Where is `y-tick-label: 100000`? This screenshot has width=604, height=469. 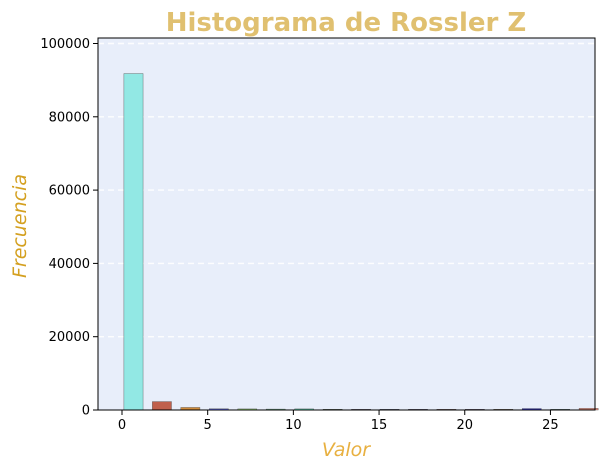
y-tick-label: 100000 is located at coordinates (65, 44).